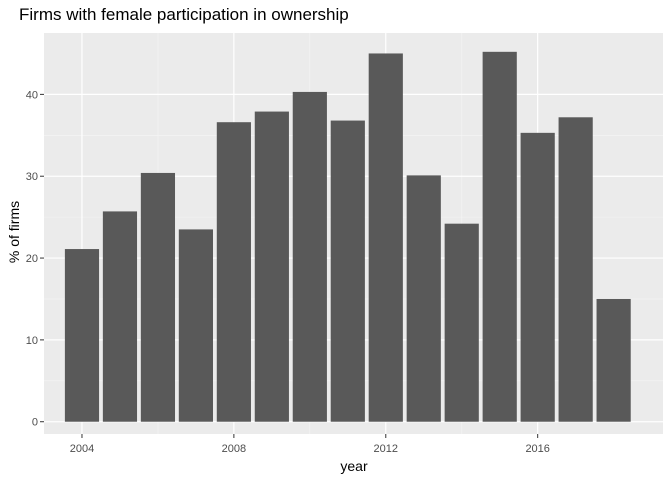 This screenshot has width=672, height=480. Describe the element at coordinates (82, 335) in the screenshot. I see `bar-2004` at that location.